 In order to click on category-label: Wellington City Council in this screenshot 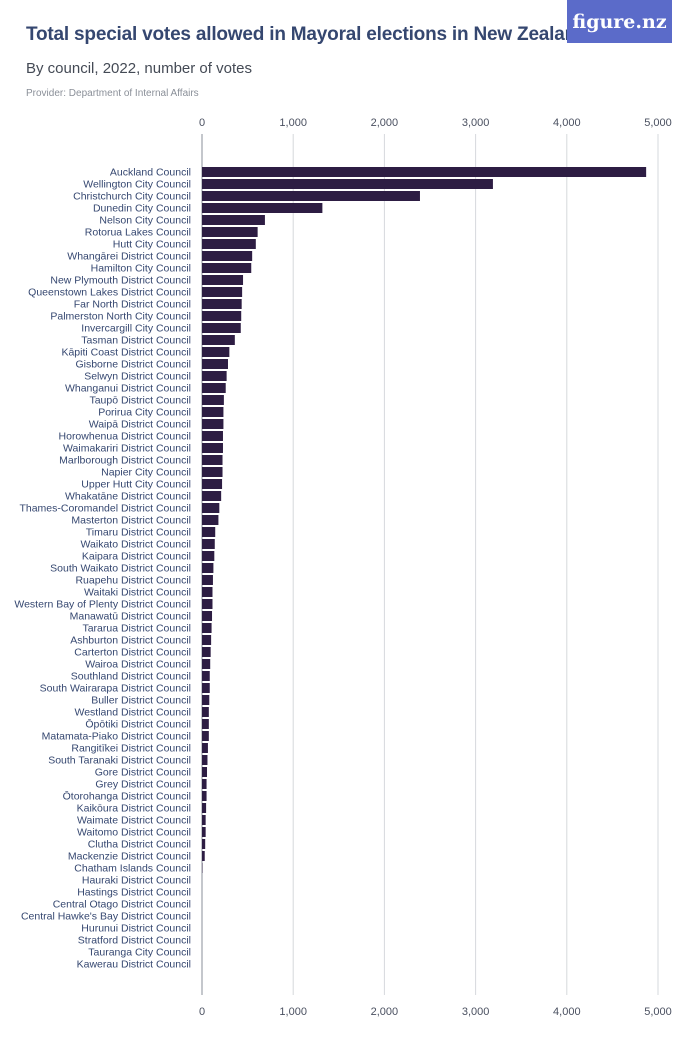, I will do `click(137, 185)`.